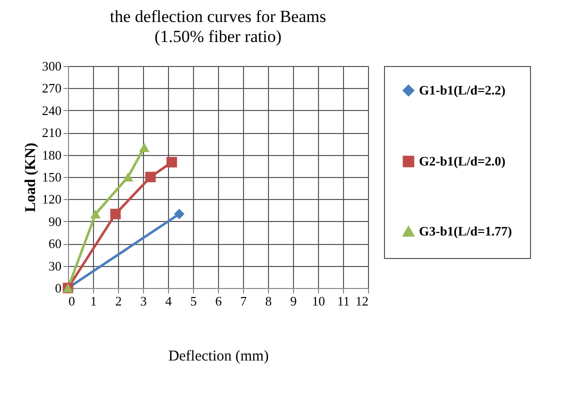 The image size is (566, 412). I want to click on y-tick-label: 0, so click(58, 288).